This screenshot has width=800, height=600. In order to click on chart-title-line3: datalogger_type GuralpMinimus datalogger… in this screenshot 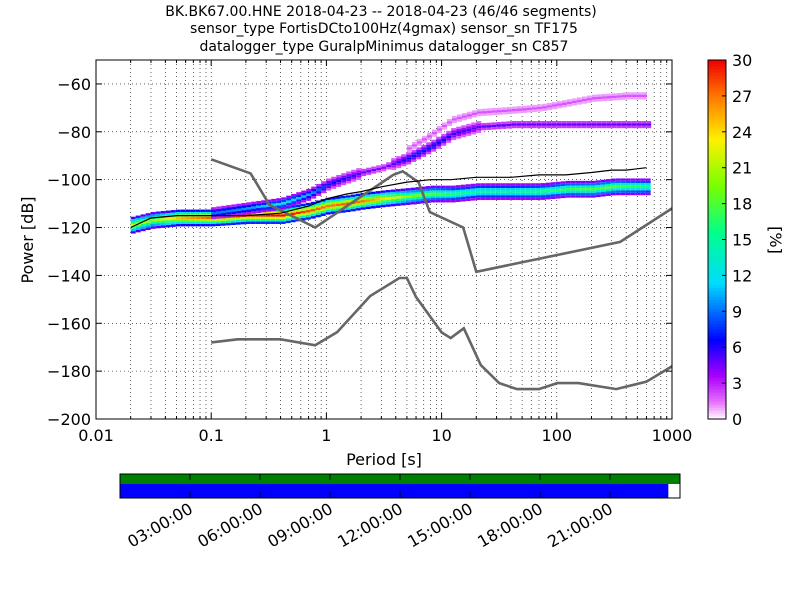, I will do `click(384, 47)`.